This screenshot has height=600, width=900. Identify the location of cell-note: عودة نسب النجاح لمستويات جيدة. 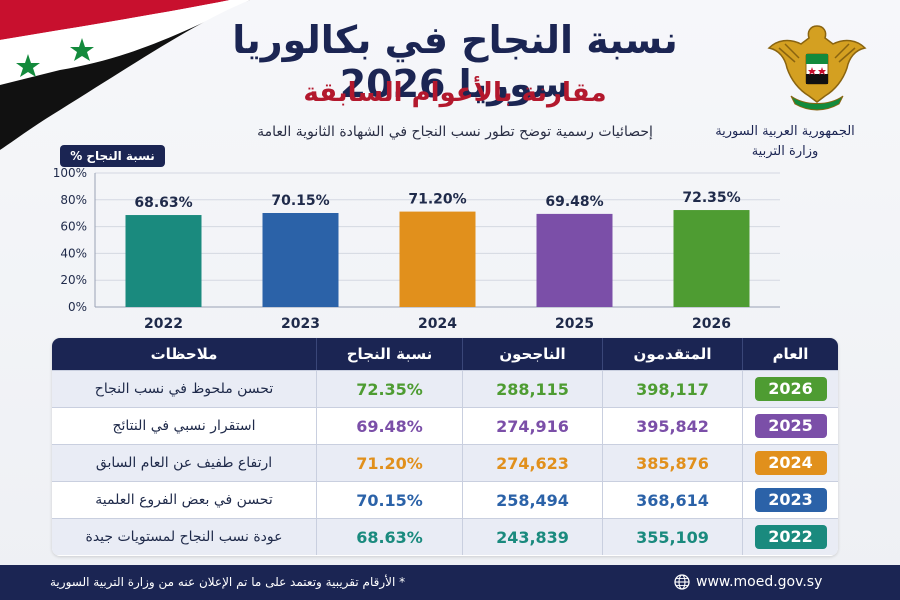
(184, 537).